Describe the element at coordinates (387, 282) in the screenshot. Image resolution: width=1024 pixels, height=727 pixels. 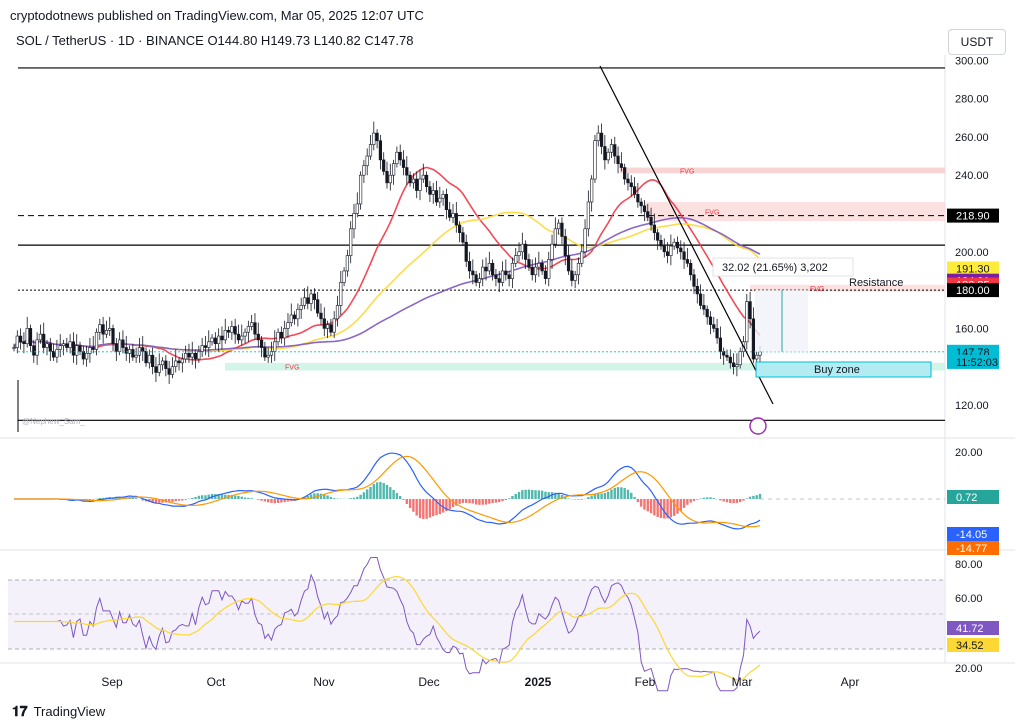
I see `moving-average-line` at that location.